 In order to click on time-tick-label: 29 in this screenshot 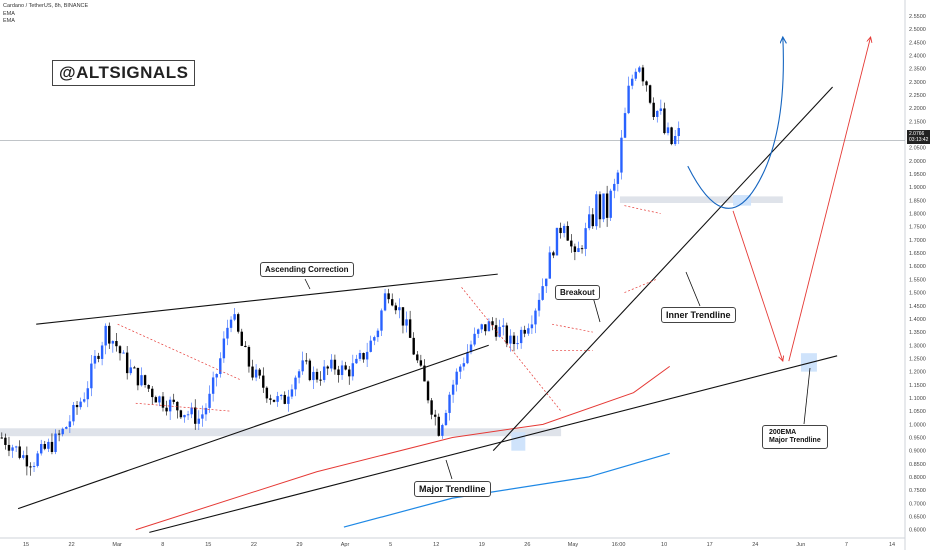, I will do `click(299, 545)`.